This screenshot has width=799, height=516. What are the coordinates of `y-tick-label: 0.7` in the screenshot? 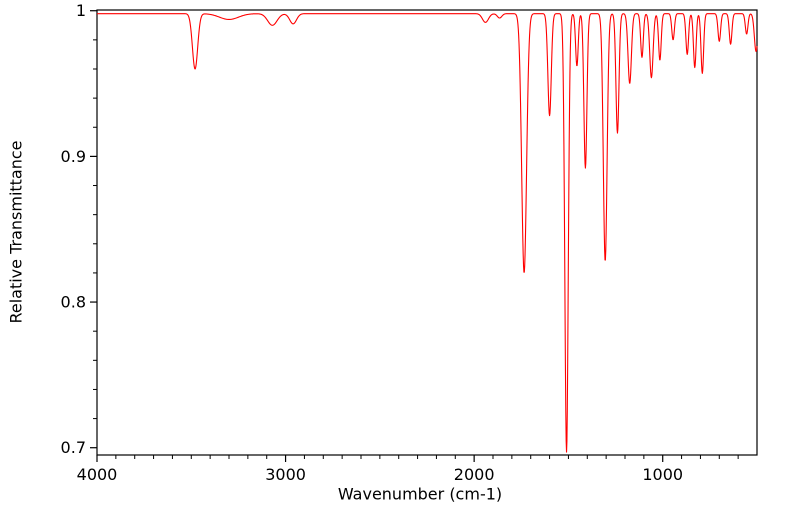 It's located at (73, 447).